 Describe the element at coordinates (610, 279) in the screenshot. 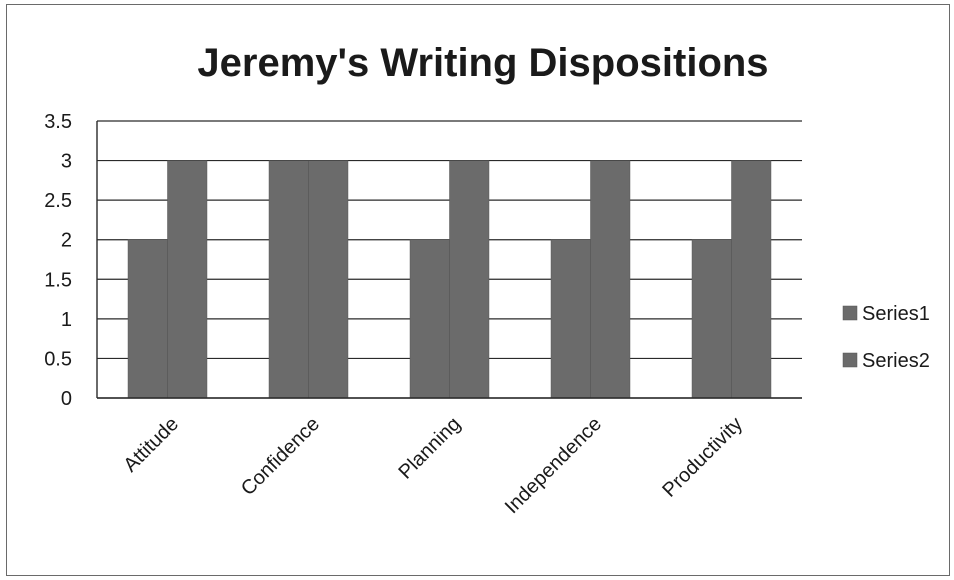

I see `bar-series2-independence` at that location.